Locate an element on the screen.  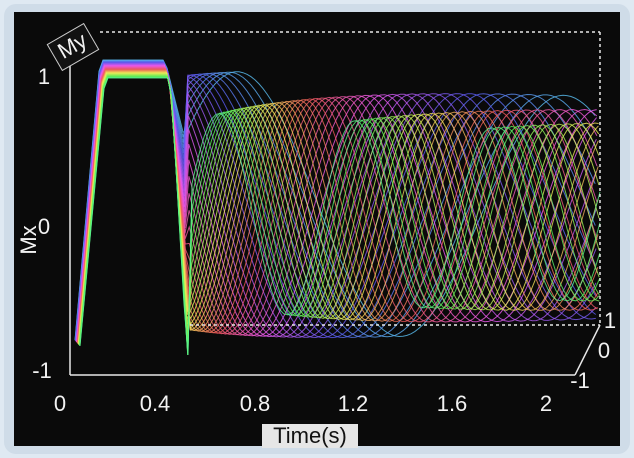
mx-tick-label: -1 is located at coordinates (42, 370).